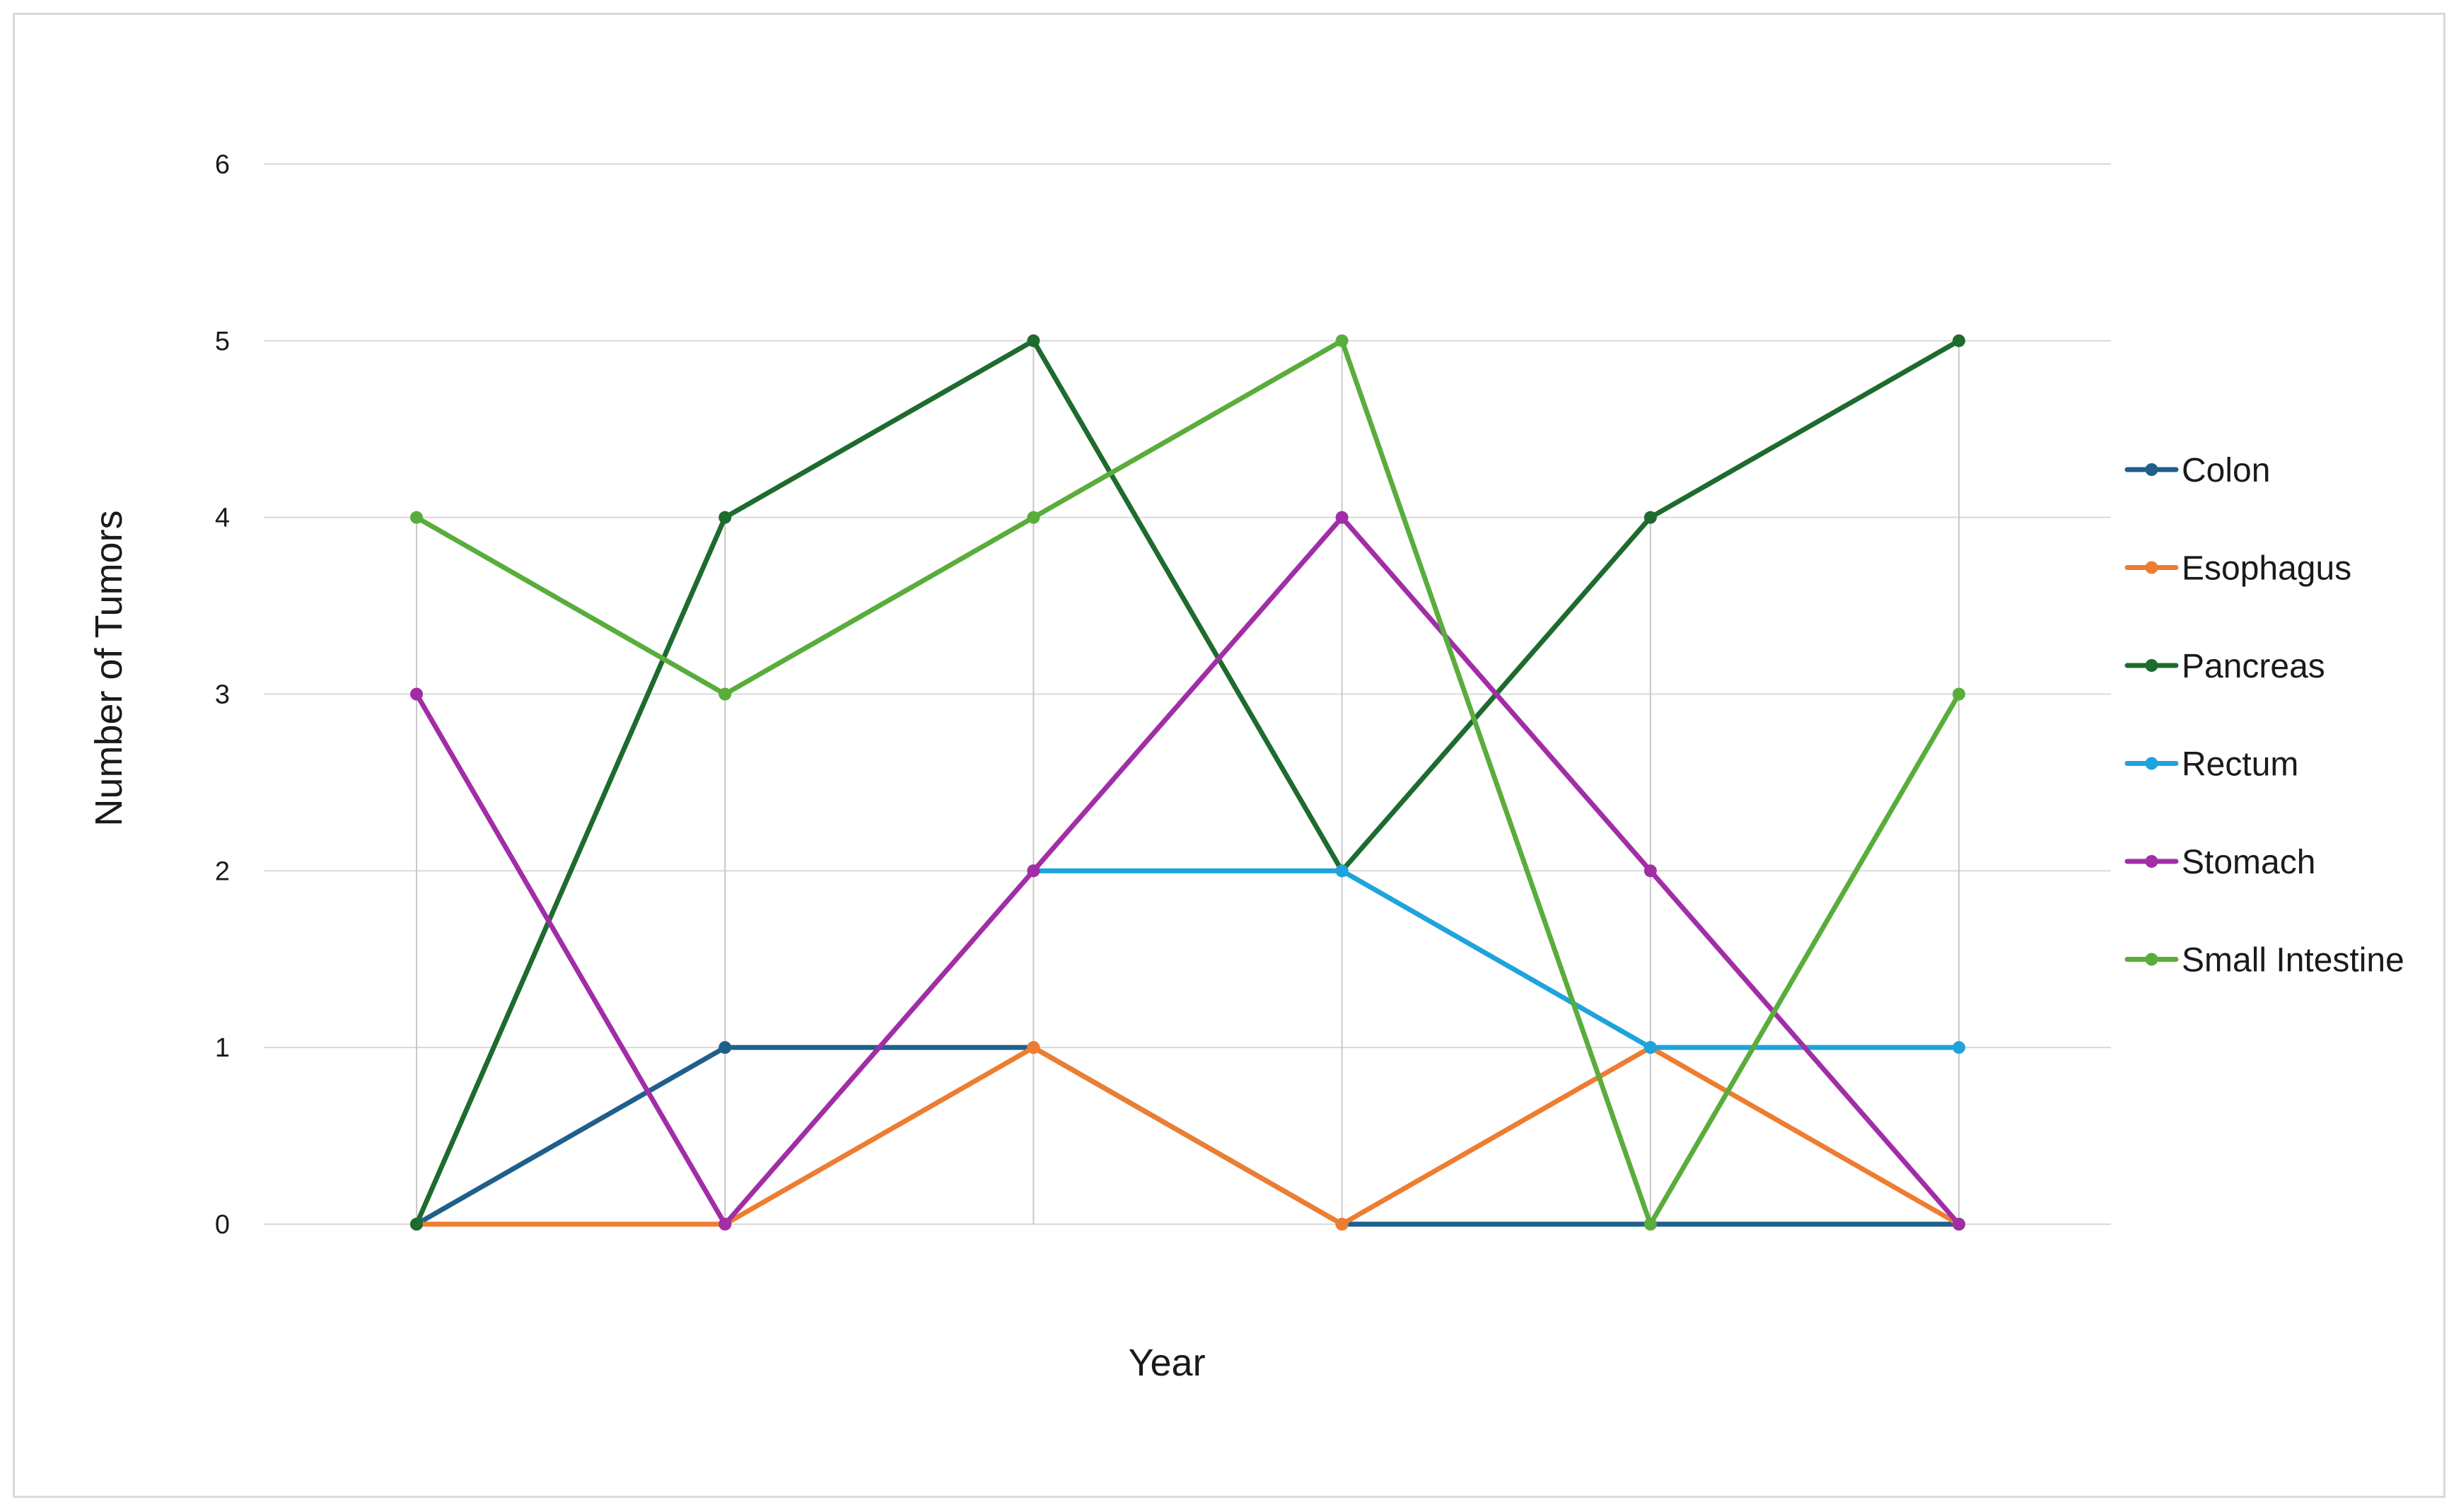 Image resolution: width=2461 pixels, height=1512 pixels. I want to click on legend-label: Colon, so click(2226, 470).